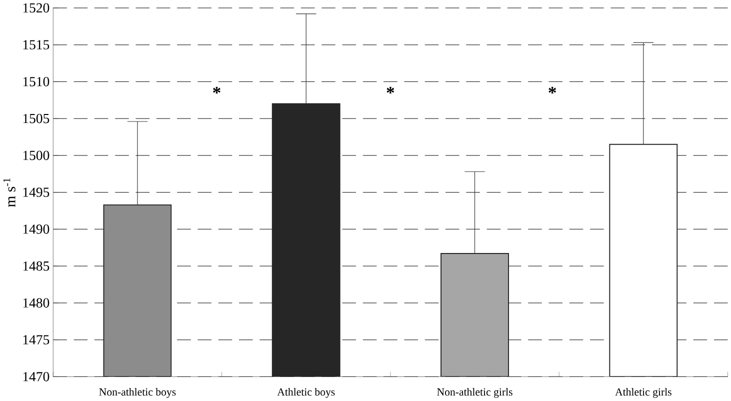  Describe the element at coordinates (36, 119) in the screenshot. I see `y-tick-label: 1505` at that location.